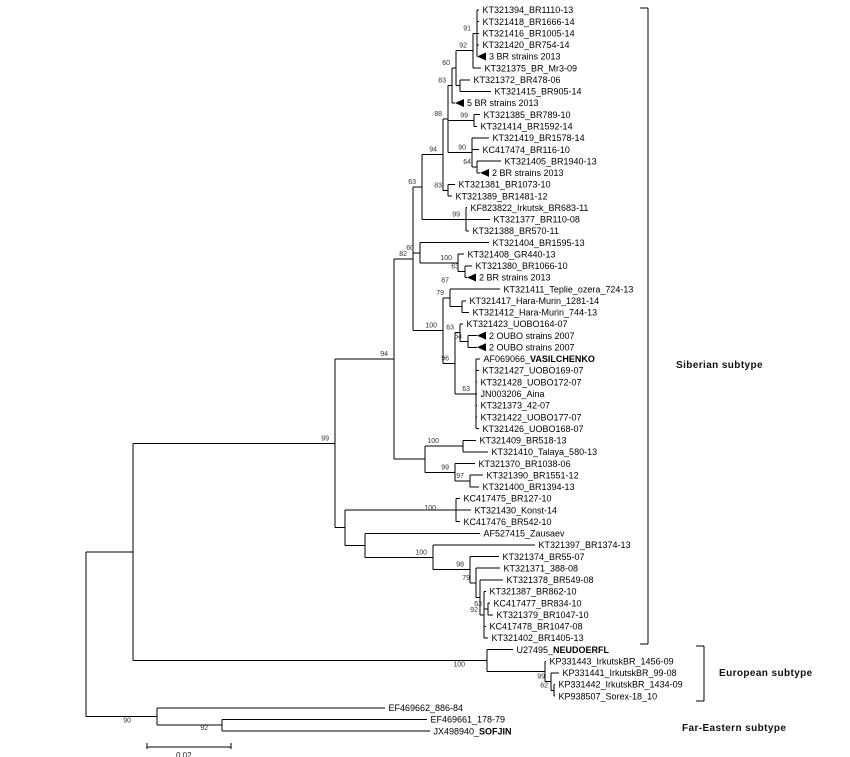  Describe the element at coordinates (531, 417) in the screenshot. I see `taxon-label: KT321422_UOBO177-07` at that location.